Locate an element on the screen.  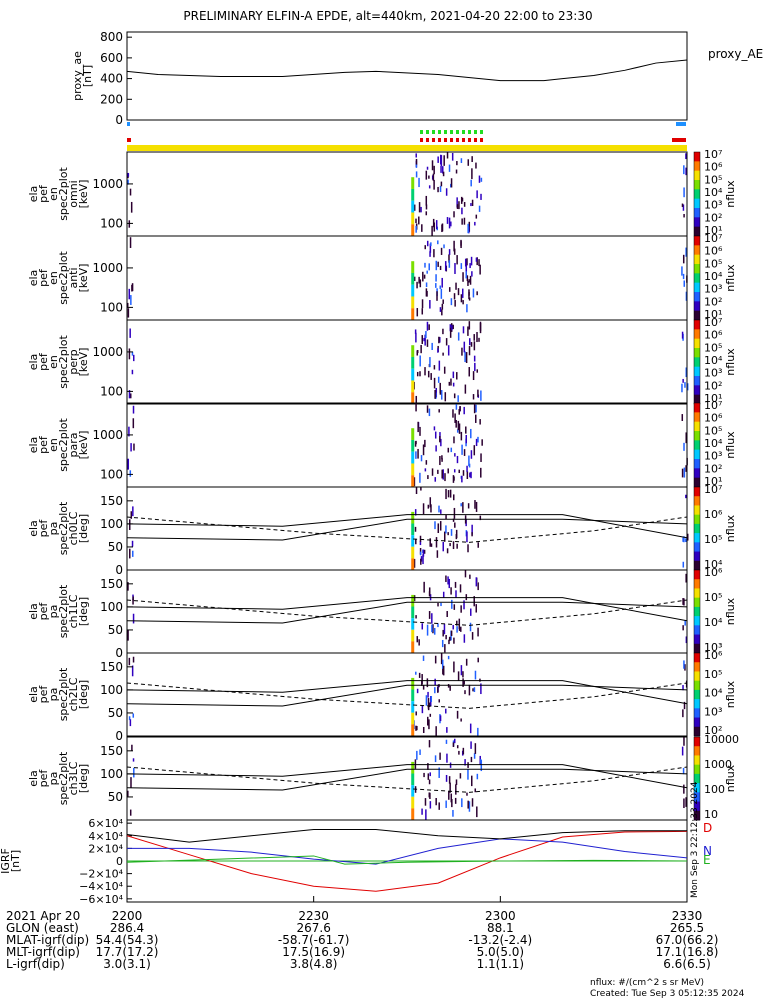
ae-ylabel-line: proxy_ae is located at coordinates (77, 76).